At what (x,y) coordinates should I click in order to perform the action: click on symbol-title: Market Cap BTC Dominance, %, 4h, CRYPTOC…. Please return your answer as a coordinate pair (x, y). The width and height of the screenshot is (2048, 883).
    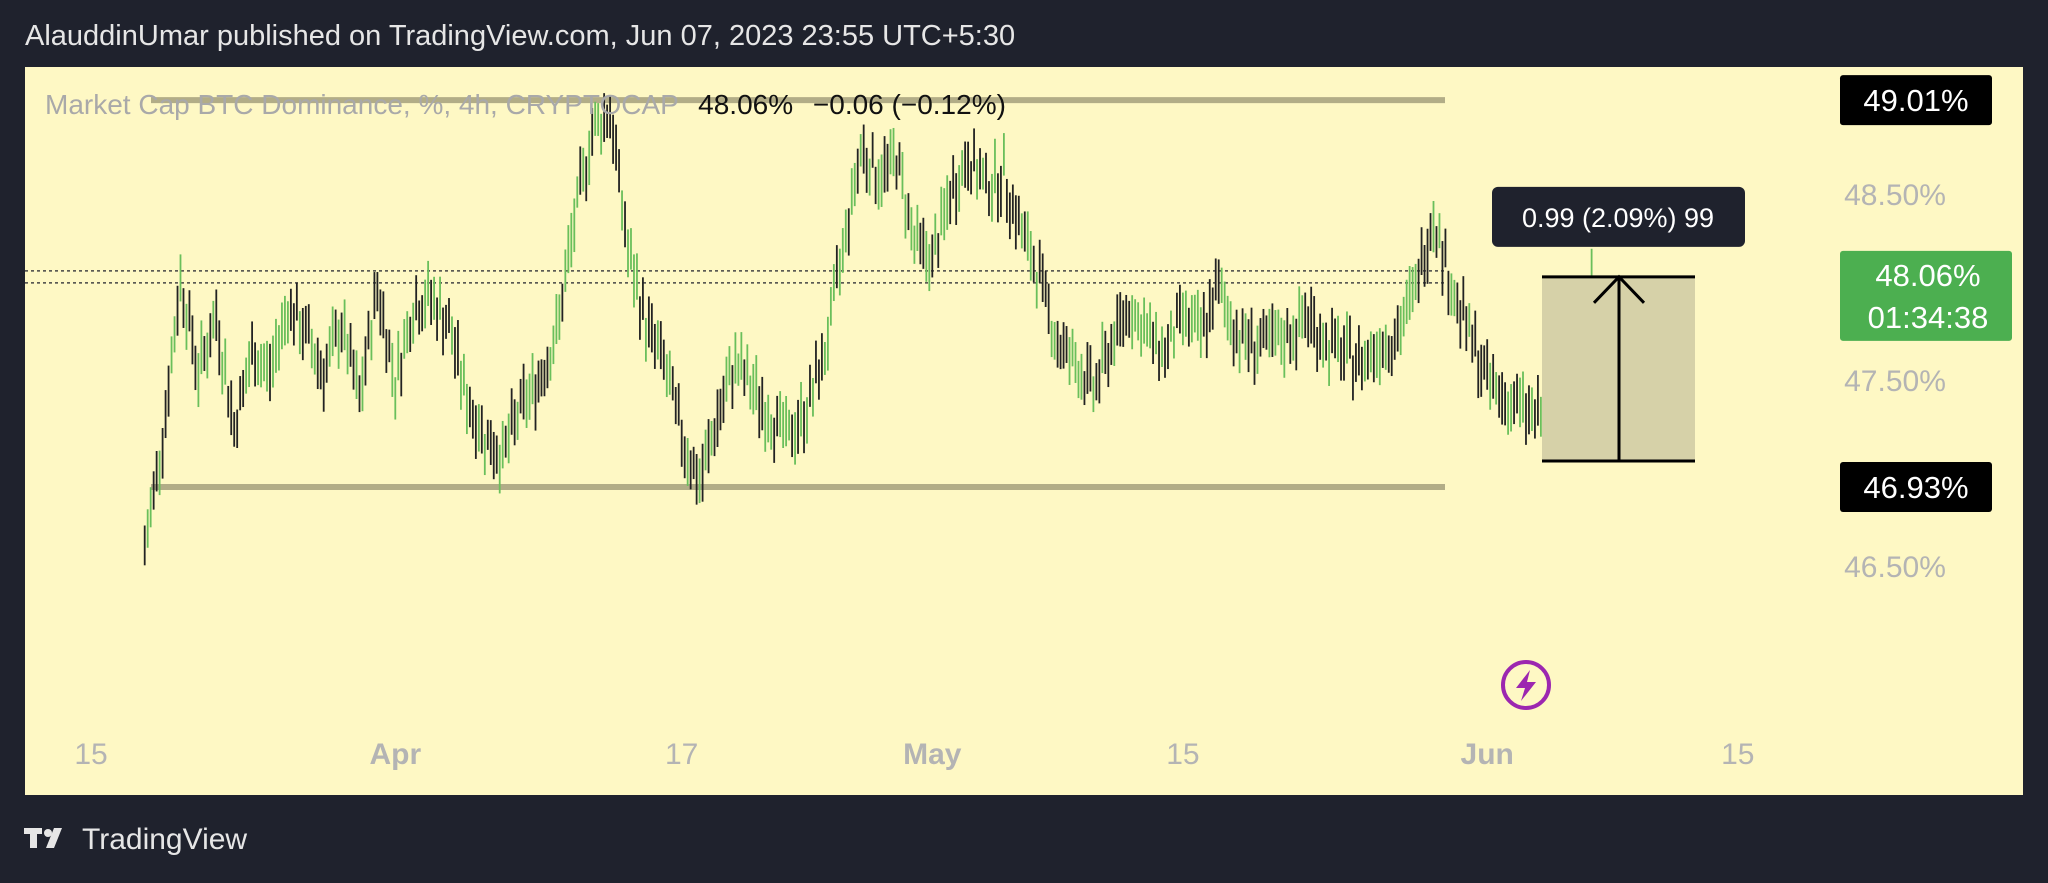
    Looking at the image, I should click on (362, 104).